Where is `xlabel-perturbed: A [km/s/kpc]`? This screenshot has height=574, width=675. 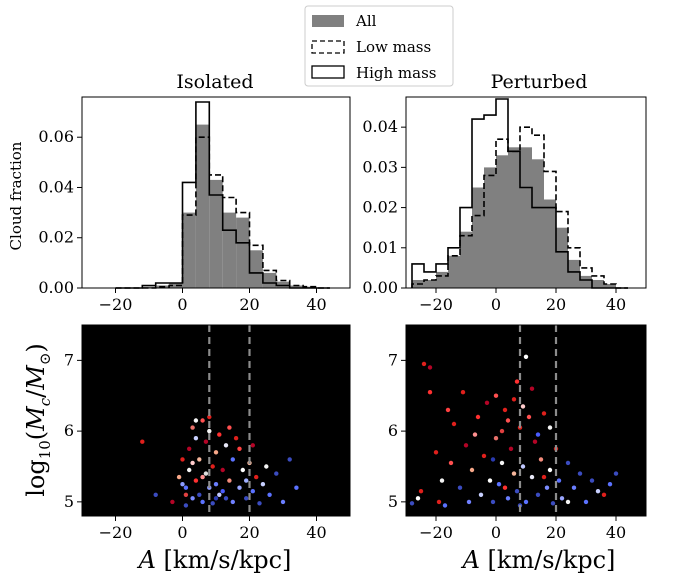
xlabel-perturbed: A [km/s/kpc] is located at coordinates (538, 560).